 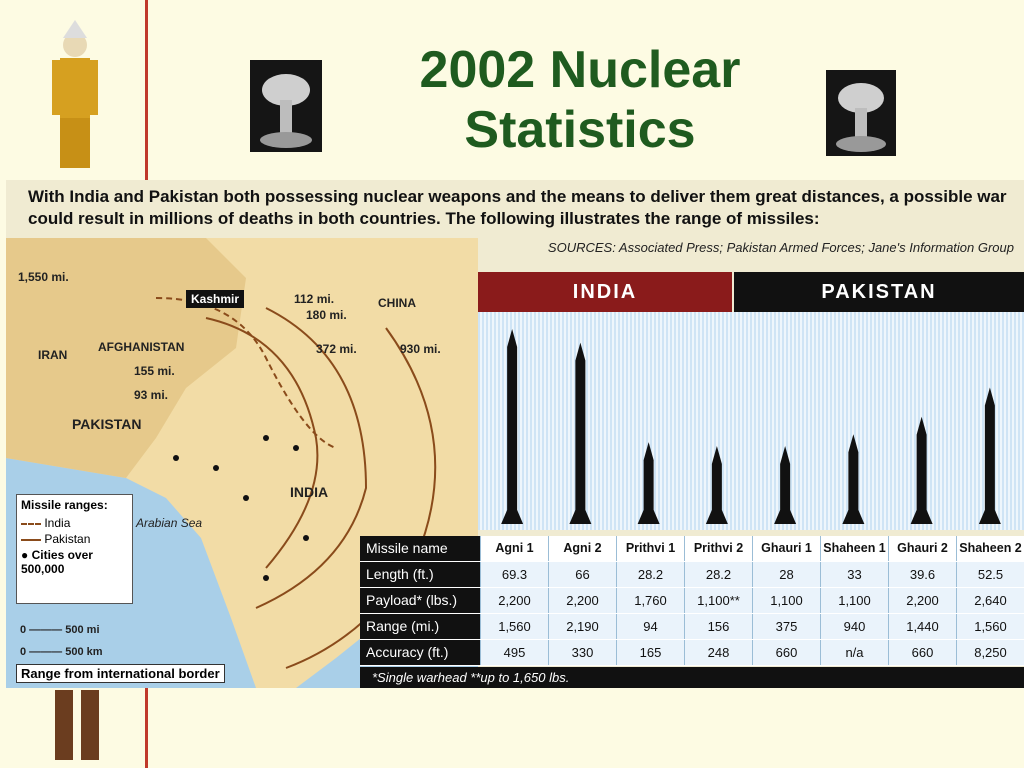 I want to click on row-label: Range (mi.), so click(x=420, y=626).